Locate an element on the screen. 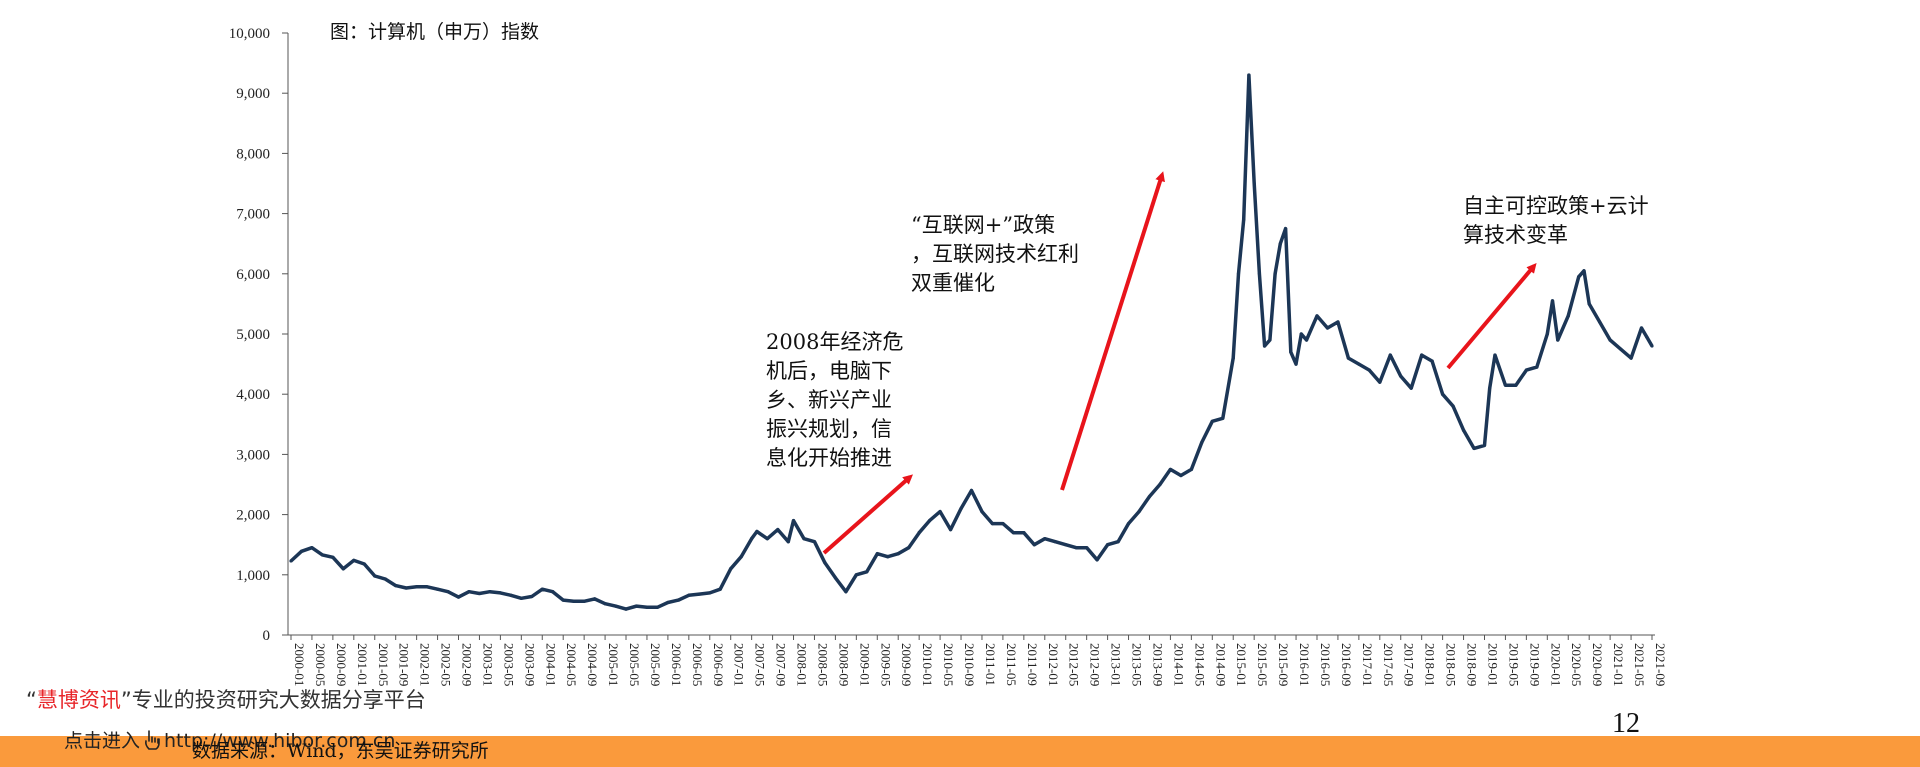 This screenshot has height=767, width=1920. annotation-internet-plus: “互联网+”政策 ，互联网技术红利 双重催化 is located at coordinates (998, 254).